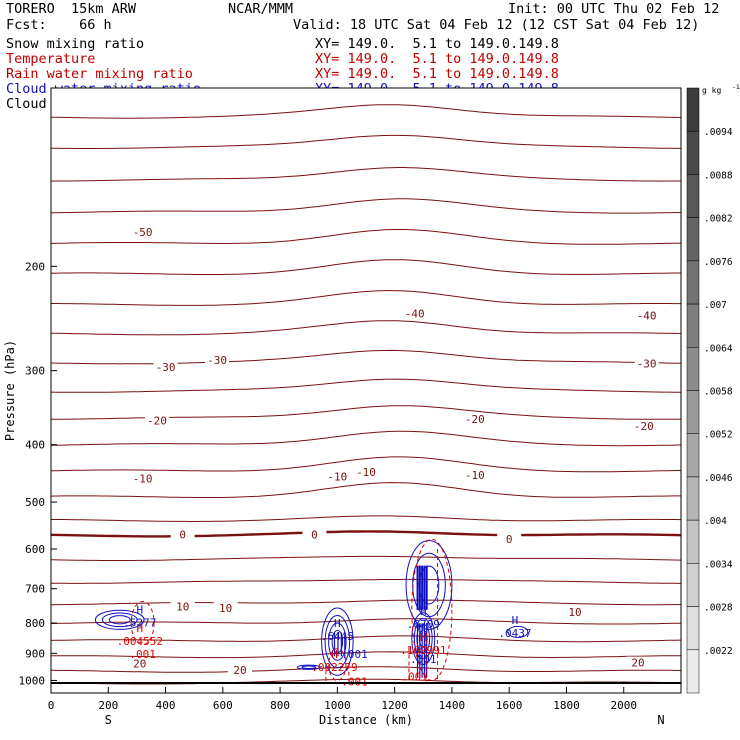 The height and width of the screenshot is (740, 740). I want to click on x-tick-label: 1200, so click(394, 705).